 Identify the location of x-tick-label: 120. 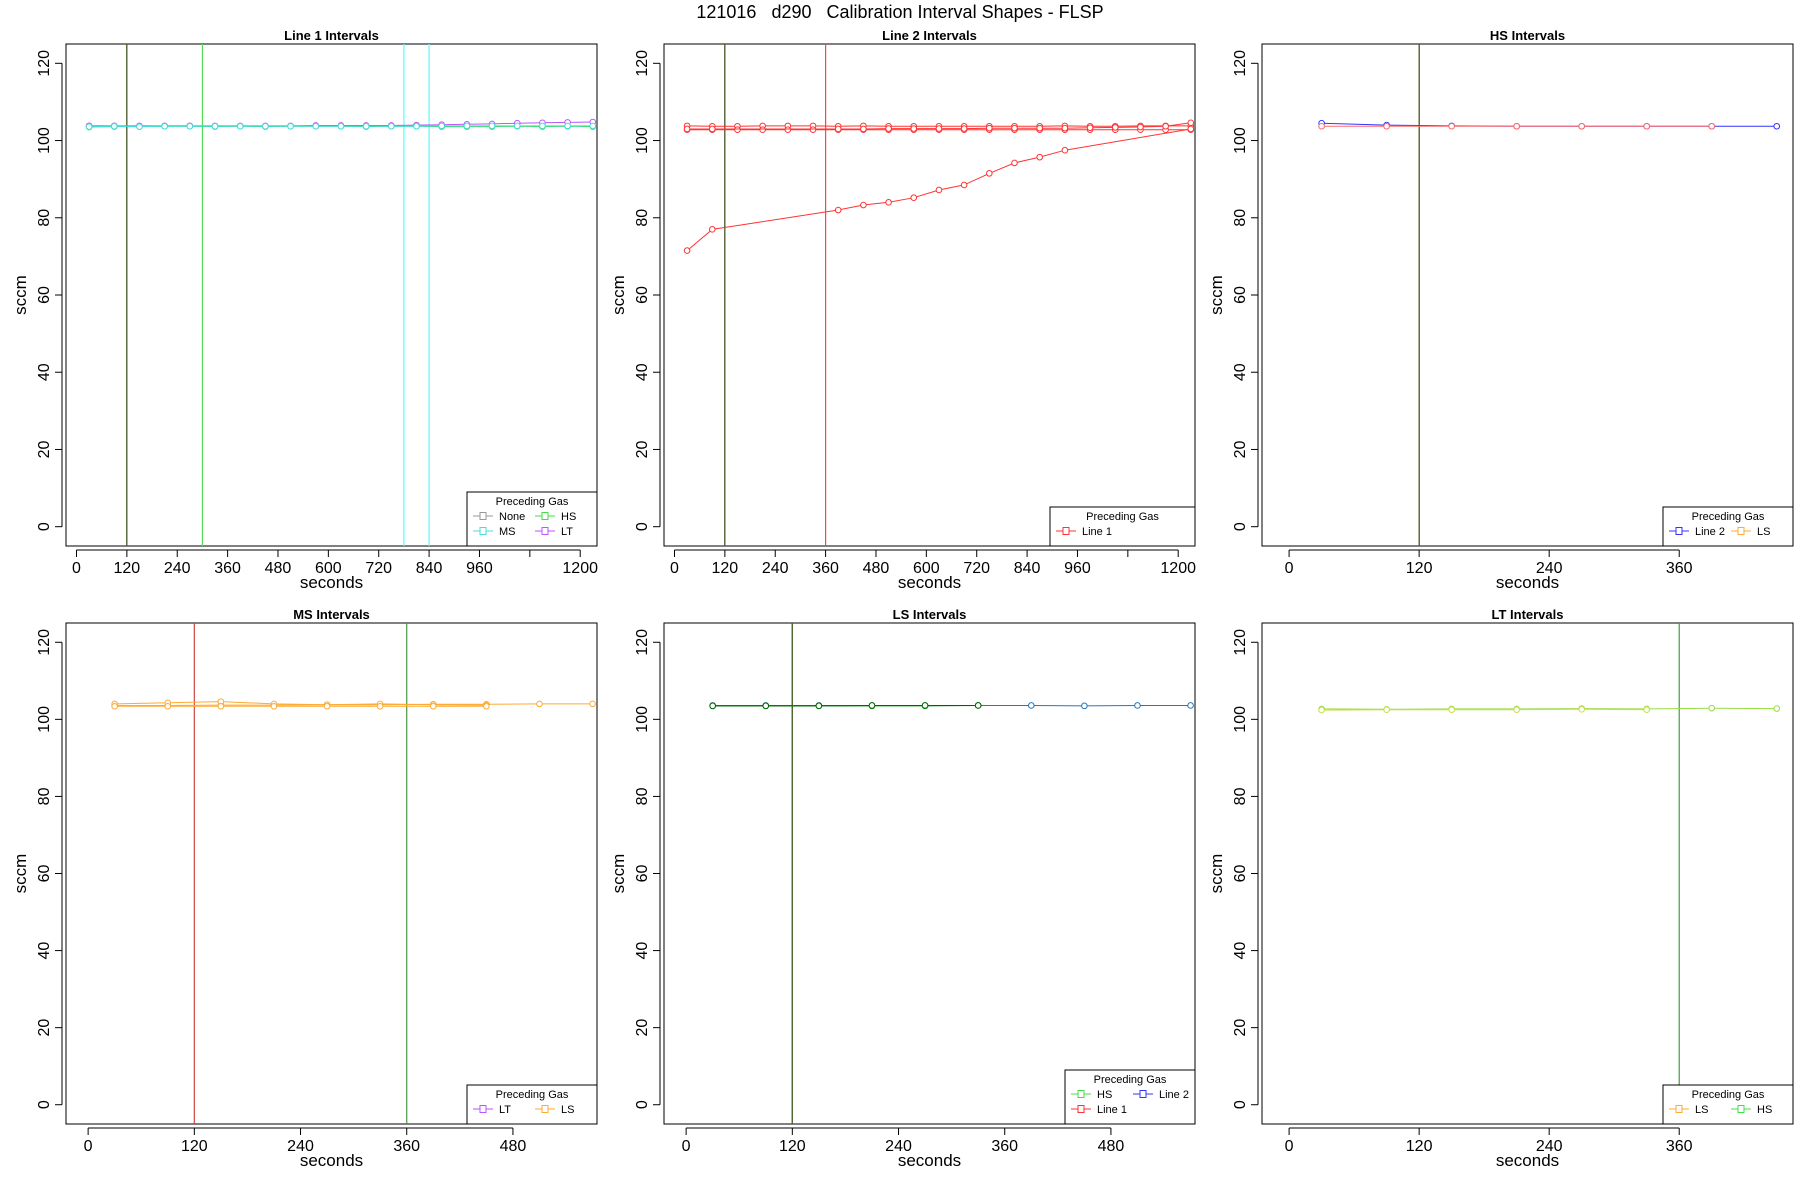
(127, 568).